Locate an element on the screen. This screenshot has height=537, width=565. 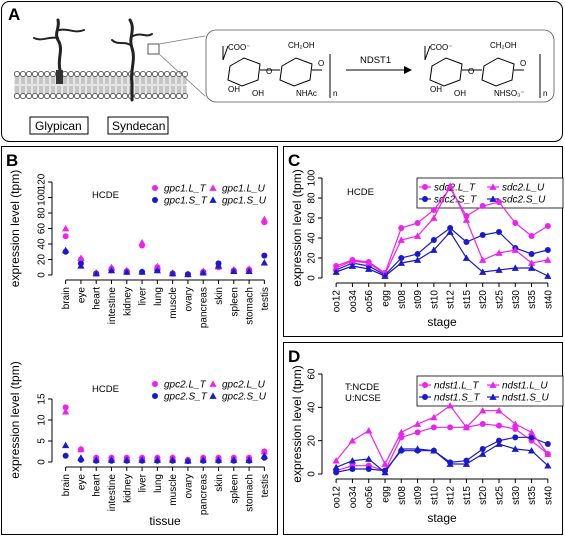
x-tick-label: brain is located at coordinates (66, 485).